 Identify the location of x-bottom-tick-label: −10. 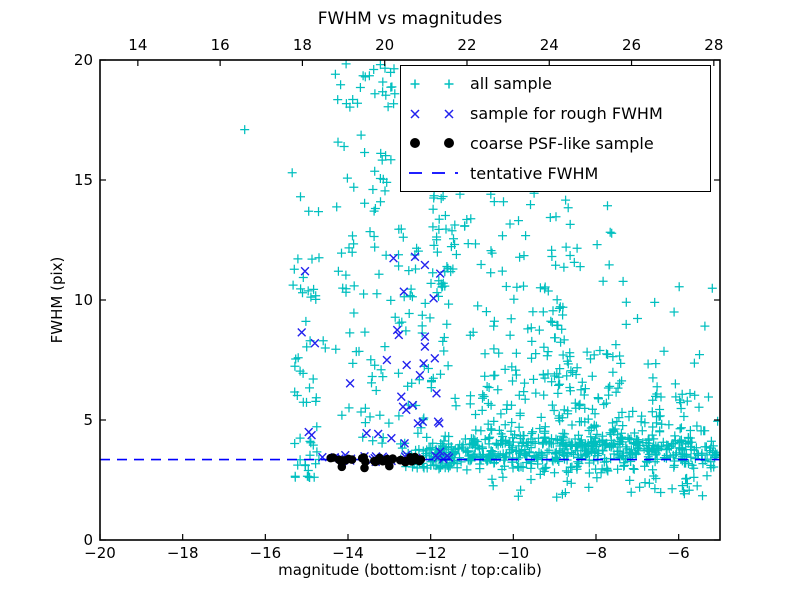
(513, 553).